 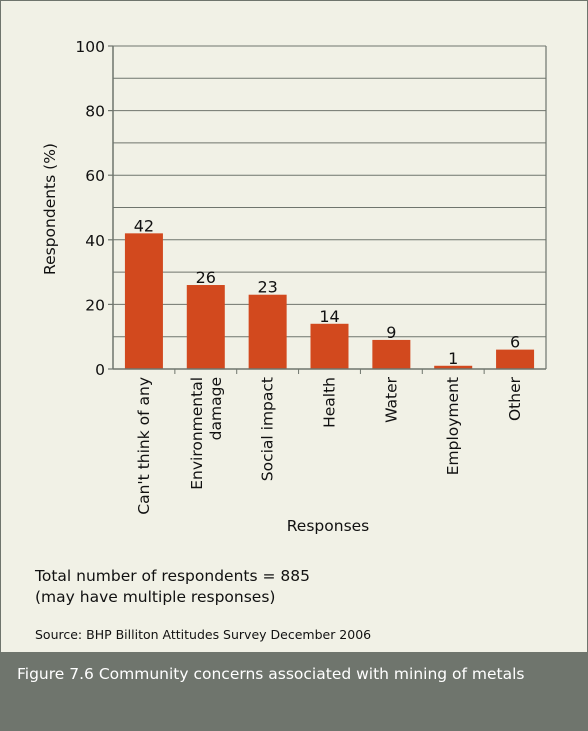 I want to click on data-label: 23, so click(x=267, y=287).